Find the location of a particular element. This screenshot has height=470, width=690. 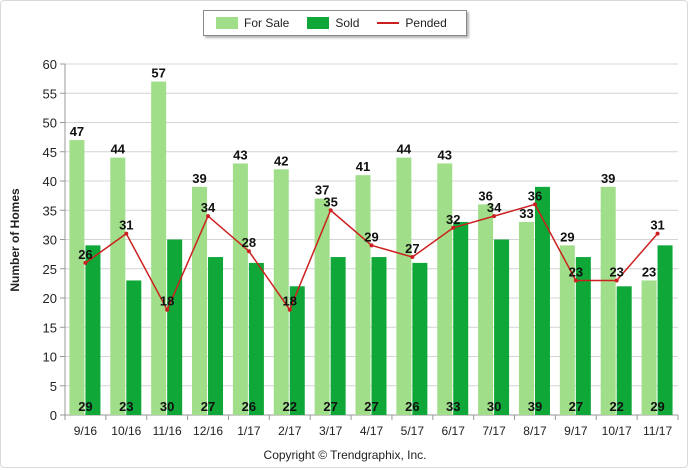

data-label-sold: 26 is located at coordinates (412, 406).